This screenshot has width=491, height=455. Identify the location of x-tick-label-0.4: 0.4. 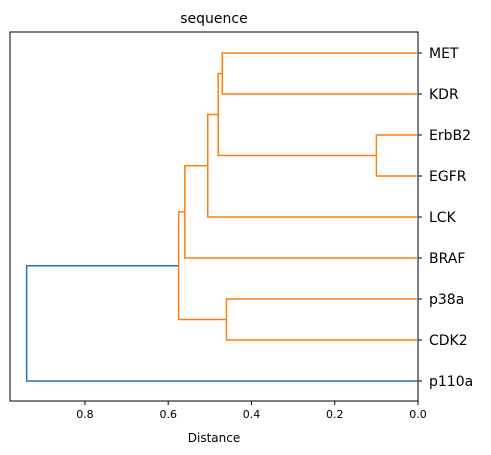
(252, 414).